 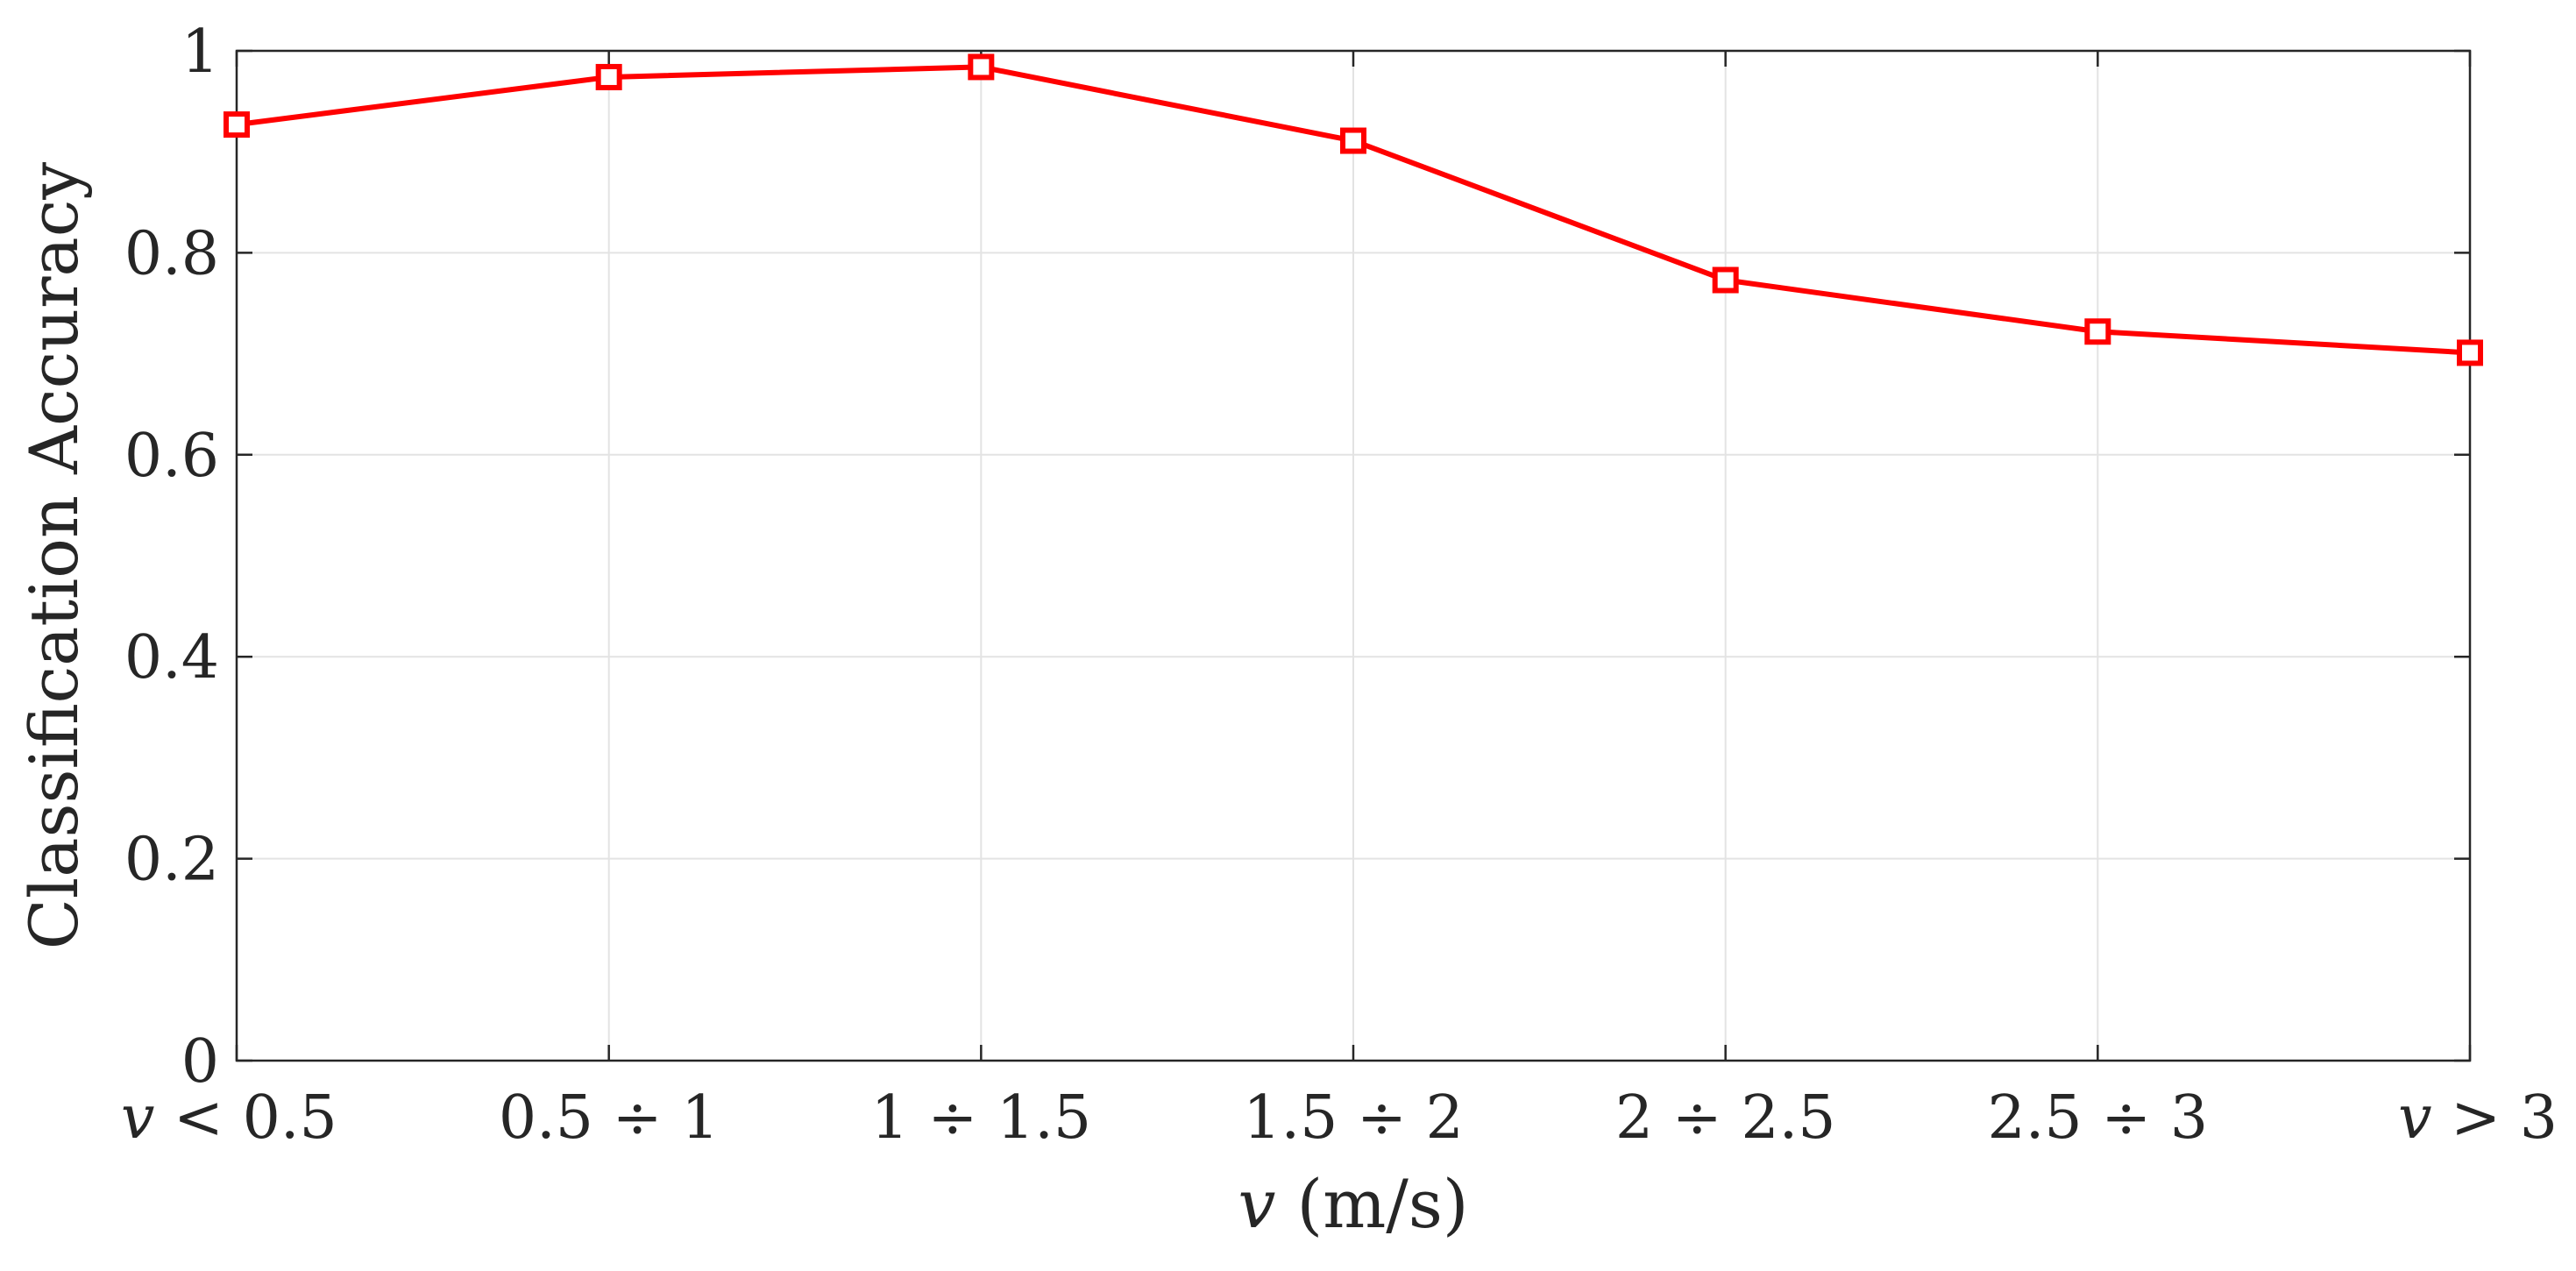 I want to click on x-tick-label-text: < 0.5, so click(x=246, y=1118).